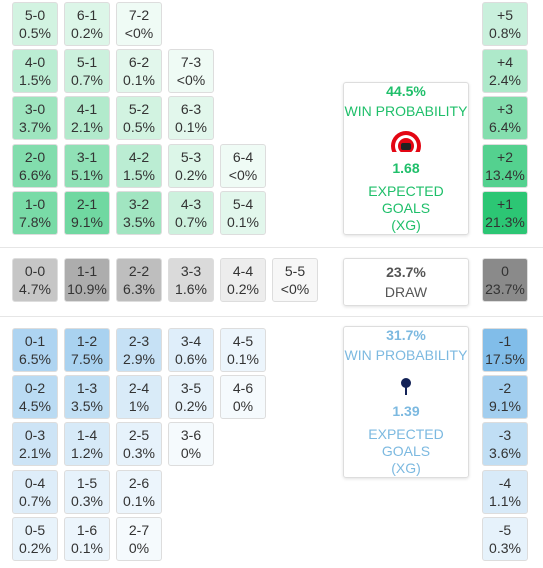  Describe the element at coordinates (505, 118) in the screenshot. I see `score-cell: +3 6.4%` at that location.